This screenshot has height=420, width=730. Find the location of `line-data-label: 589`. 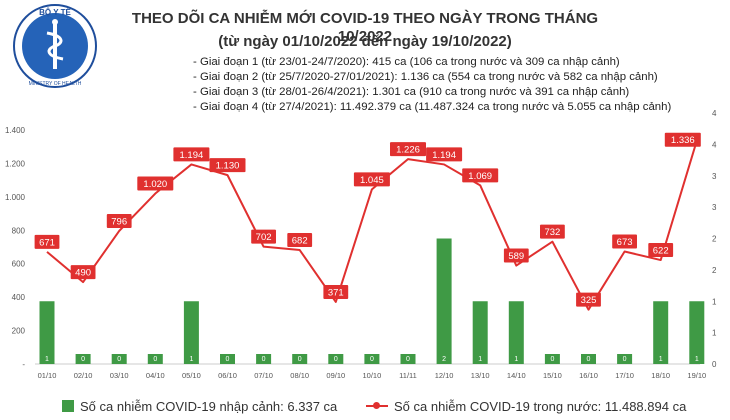

line-data-label: 589 is located at coordinates (516, 256).